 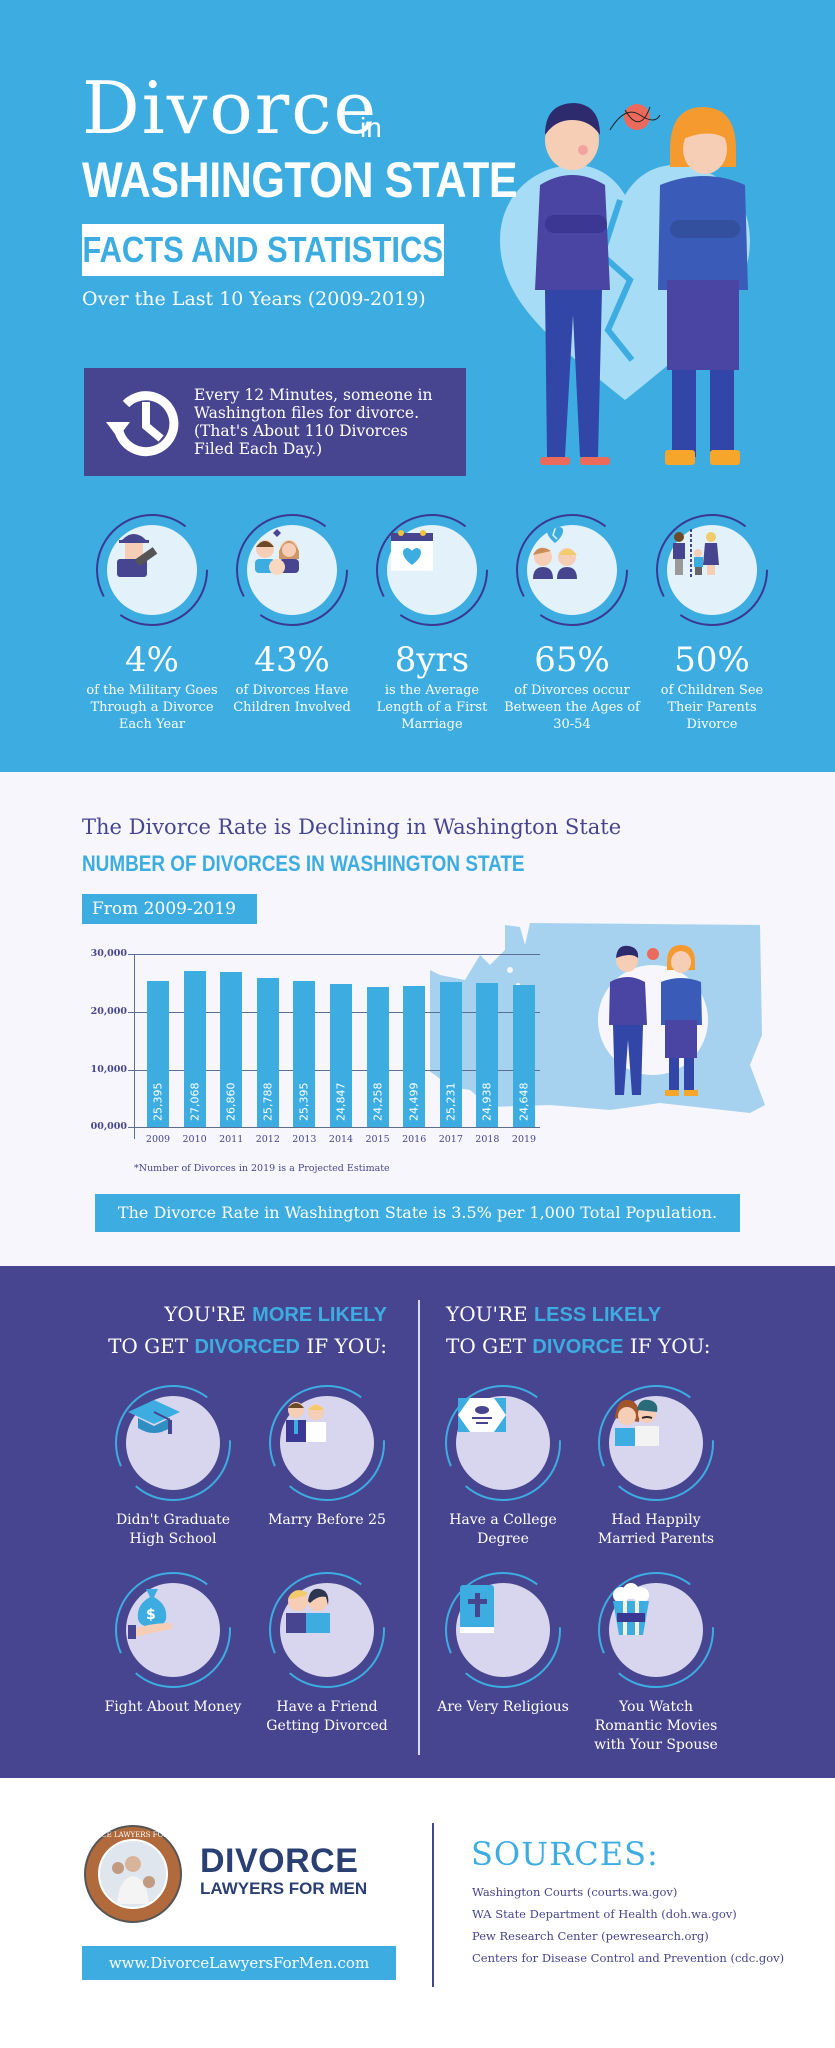 I want to click on heading-highlight: DIVORCE, so click(x=578, y=1347).